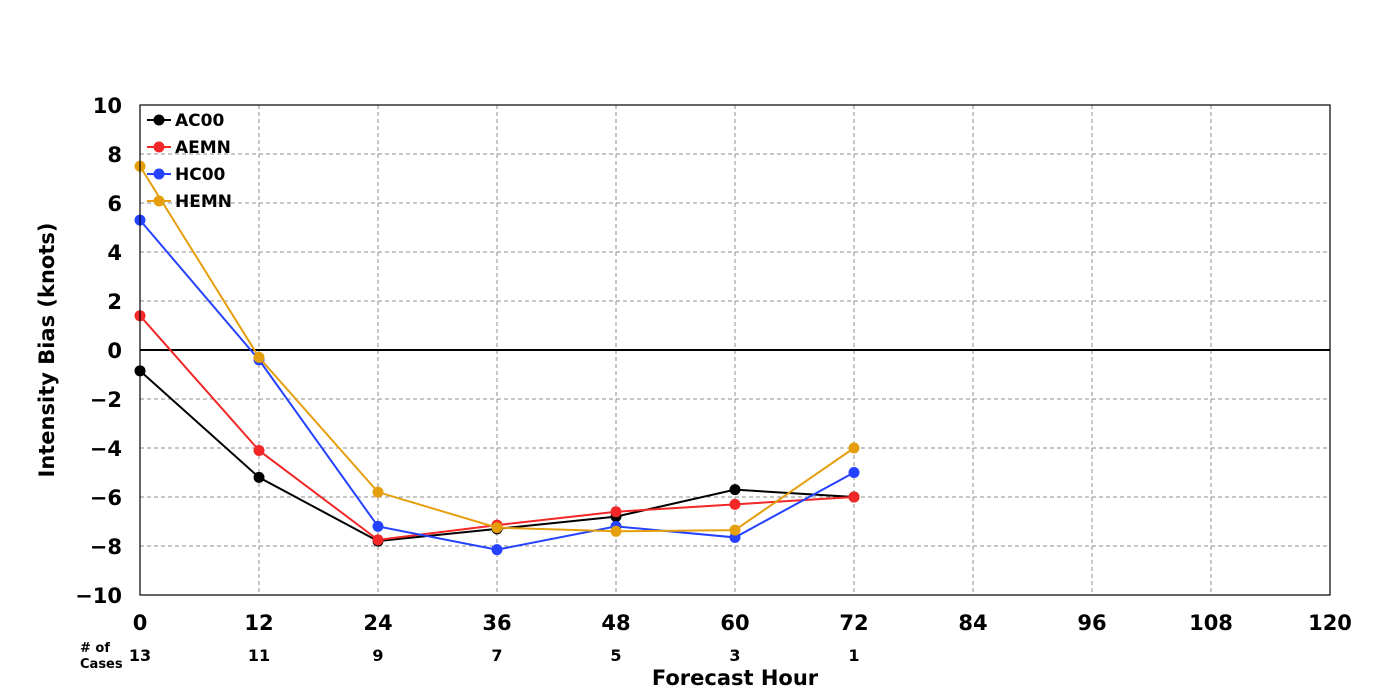 The image size is (1400, 700). I want to click on y-tick-label: −8, so click(106, 547).